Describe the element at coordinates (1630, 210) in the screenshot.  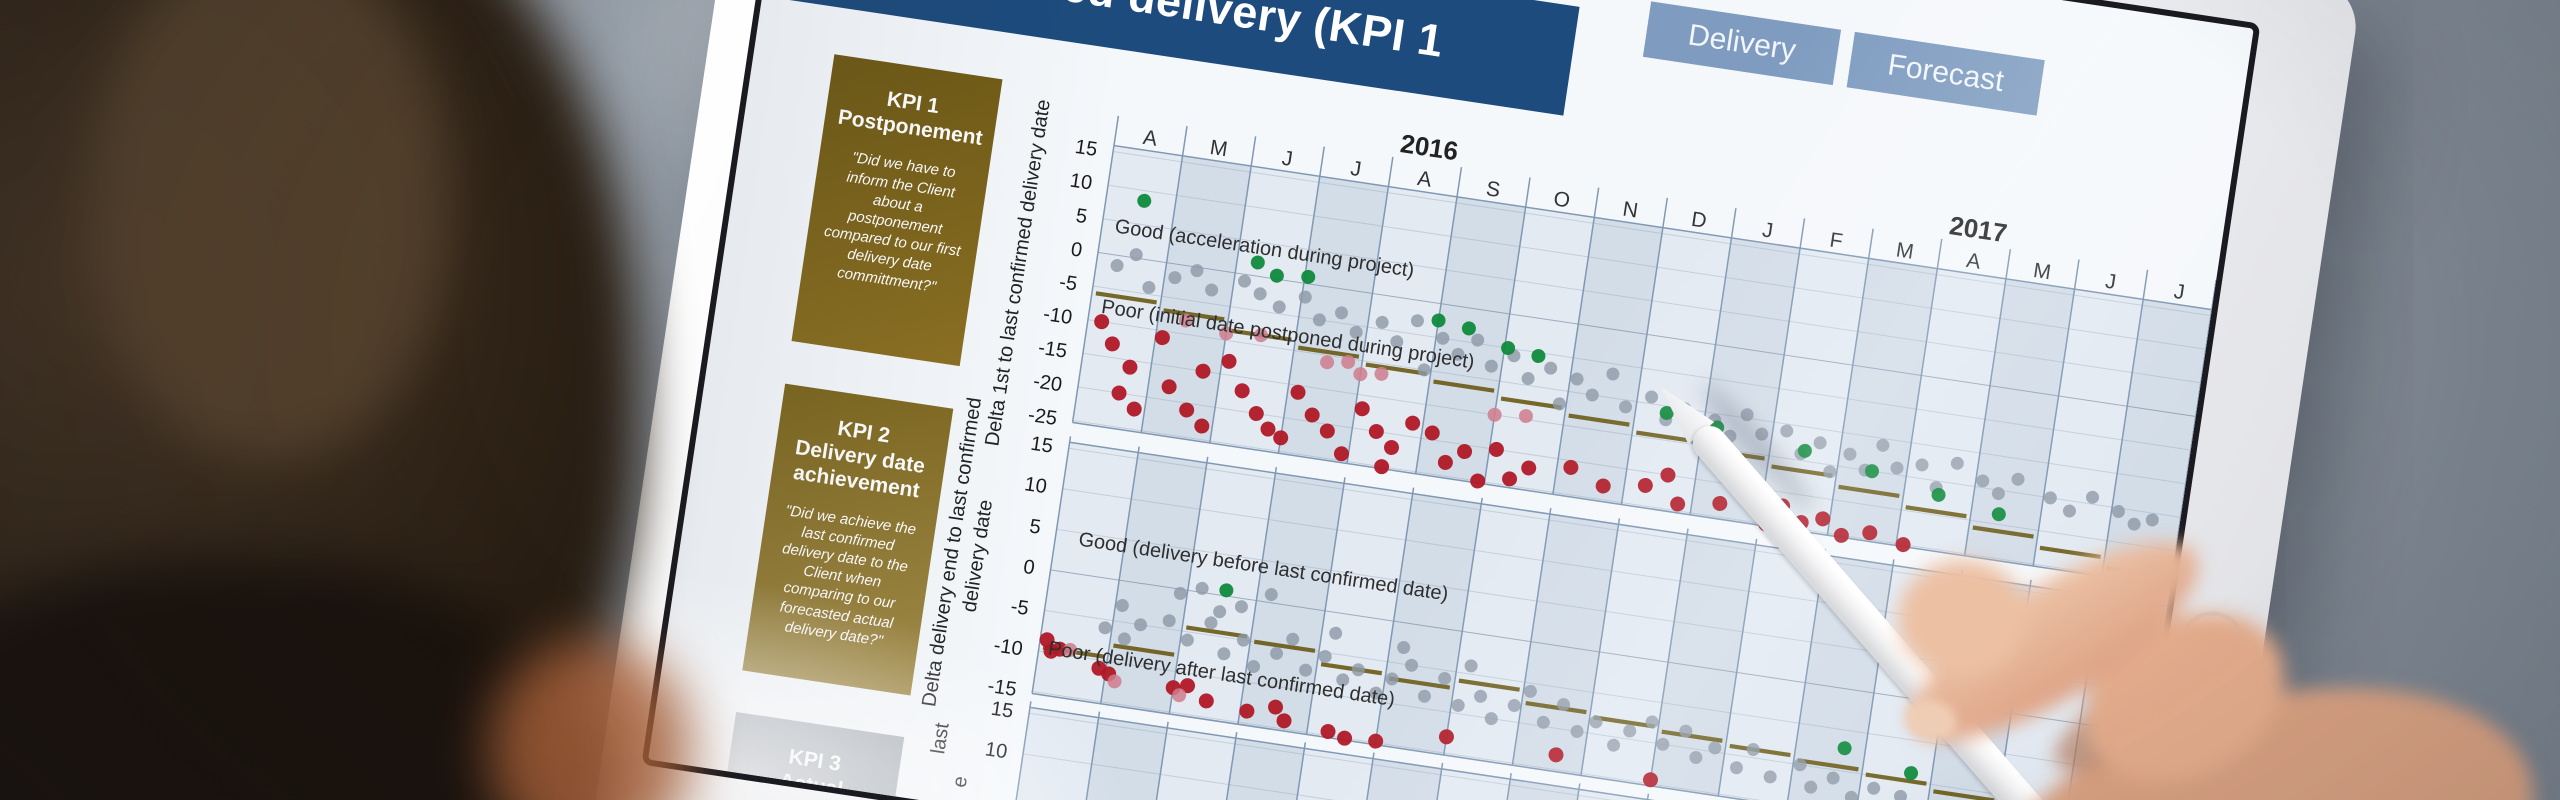
I see `svg-text: N` at that location.